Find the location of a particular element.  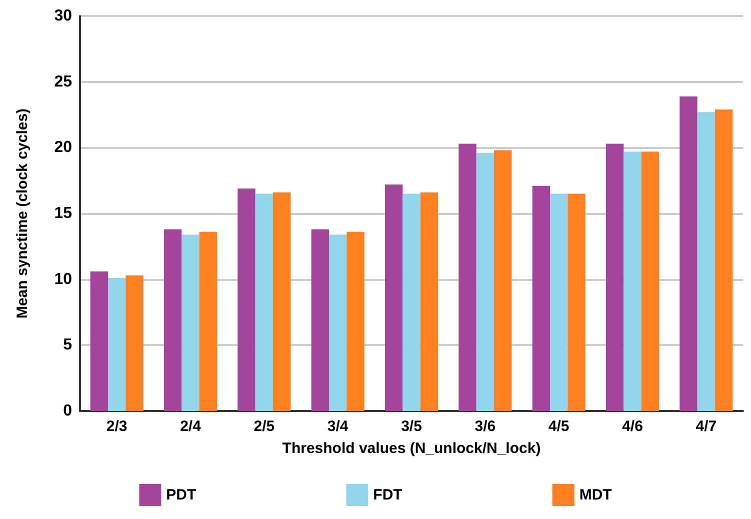

legend-label: PDT is located at coordinates (181, 495).